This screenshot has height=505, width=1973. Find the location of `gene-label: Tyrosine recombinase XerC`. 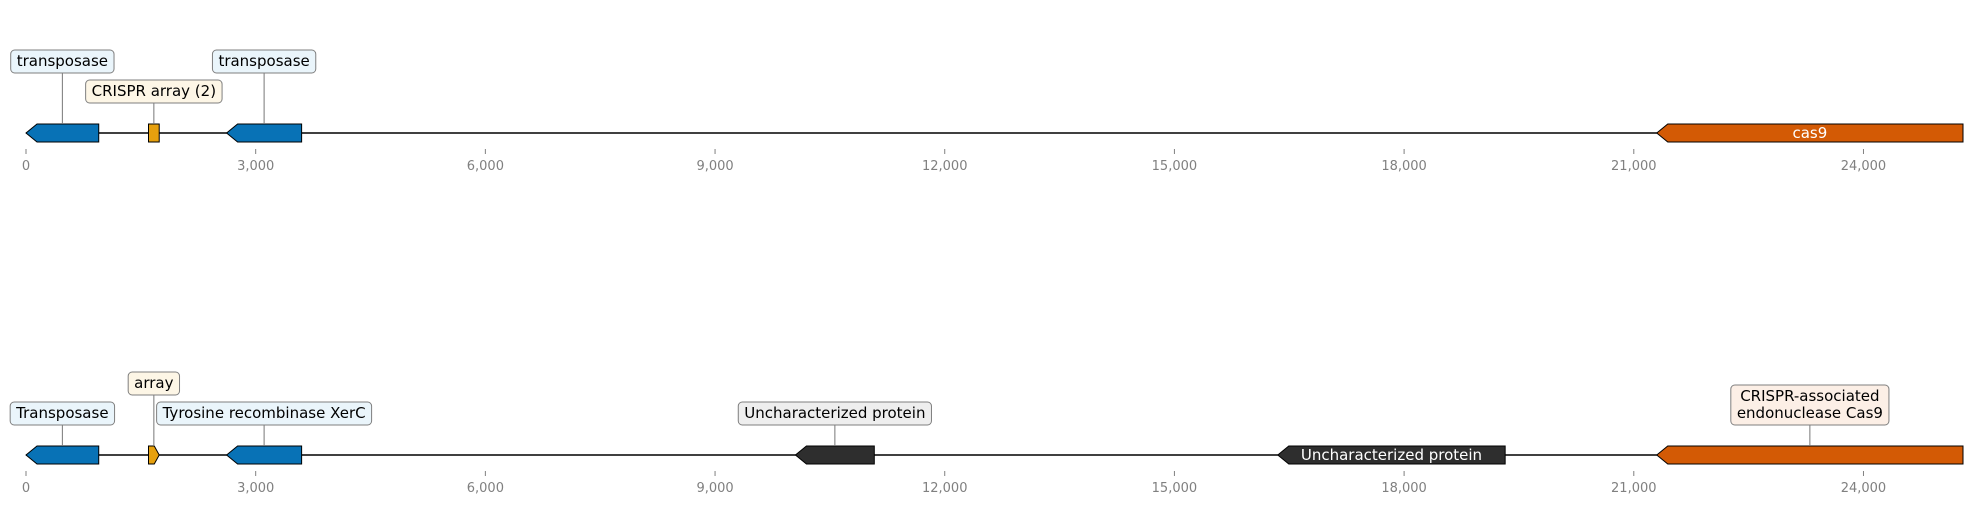

gene-label: Tyrosine recombinase XerC is located at coordinates (264, 413).